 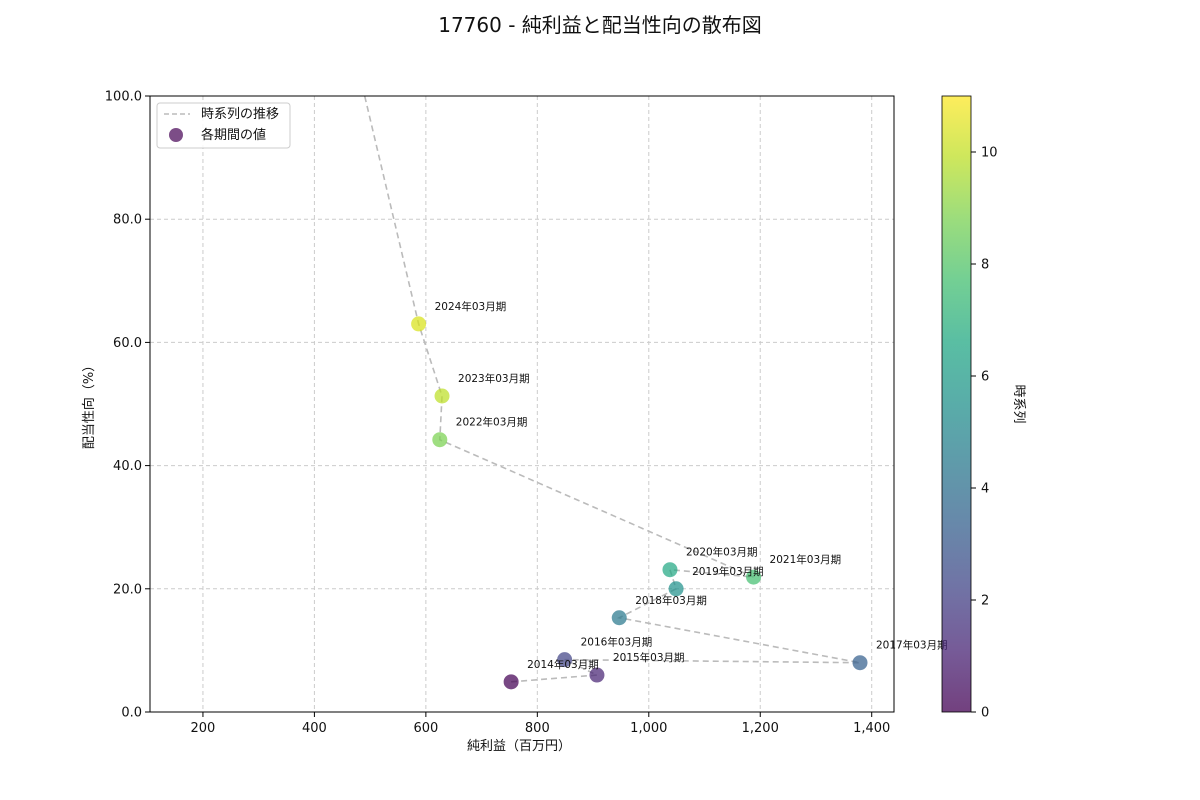 I want to click on data-point-label: 2017年03月期, so click(x=912, y=645).